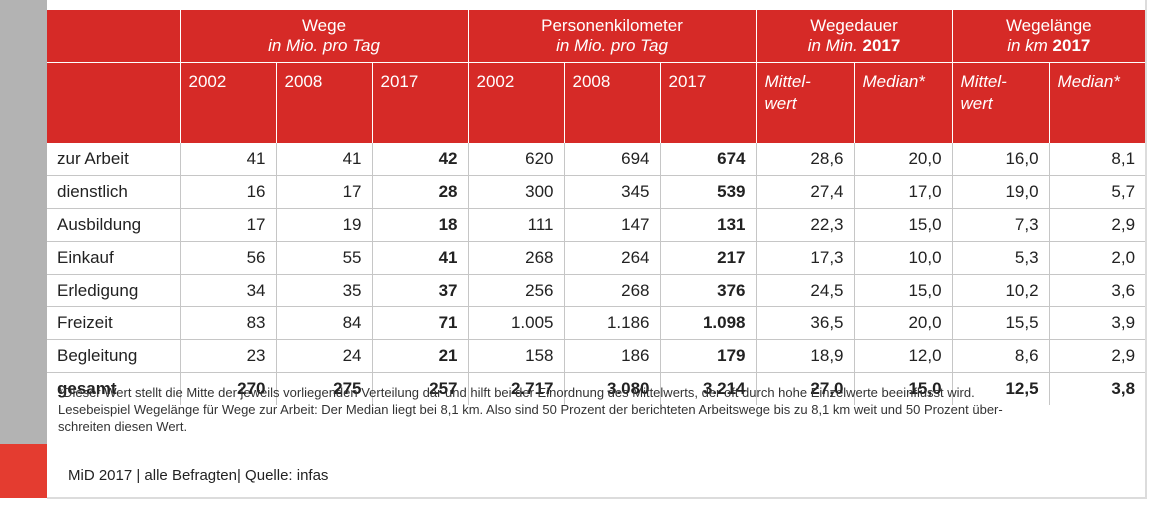 The width and height of the screenshot is (1160, 511). Describe the element at coordinates (198, 475) in the screenshot. I see `source-line: MiD 2017 | alle Befragten| Quelle: infas` at that location.